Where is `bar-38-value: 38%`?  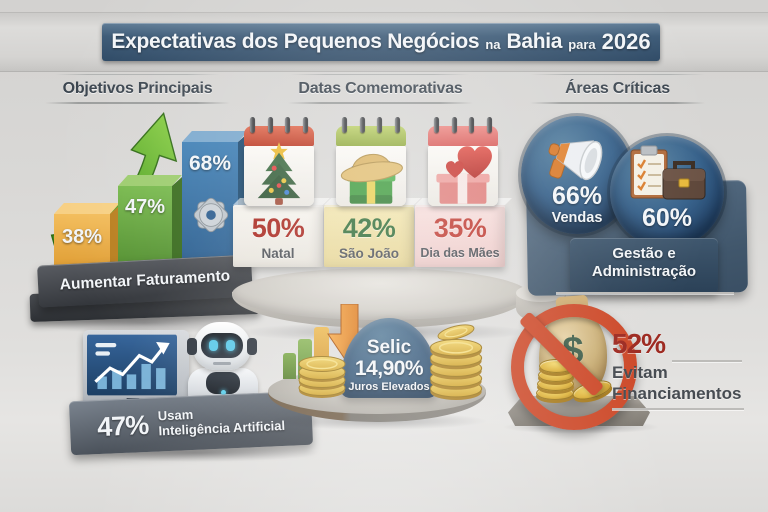 bar-38-value: 38% is located at coordinates (82, 237).